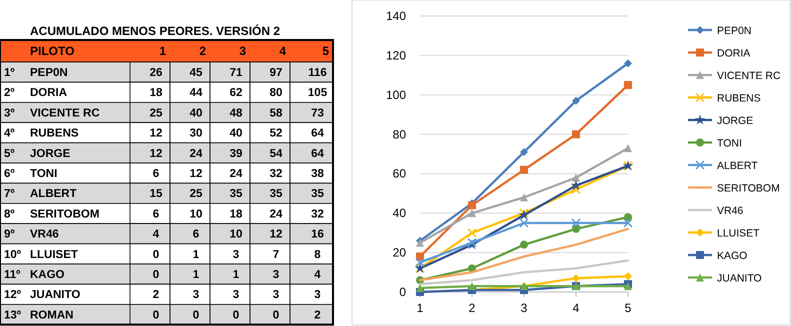 The width and height of the screenshot is (791, 326). Describe the element at coordinates (9, 73) in the screenshot. I see `y2-tick-label: 1º` at that location.